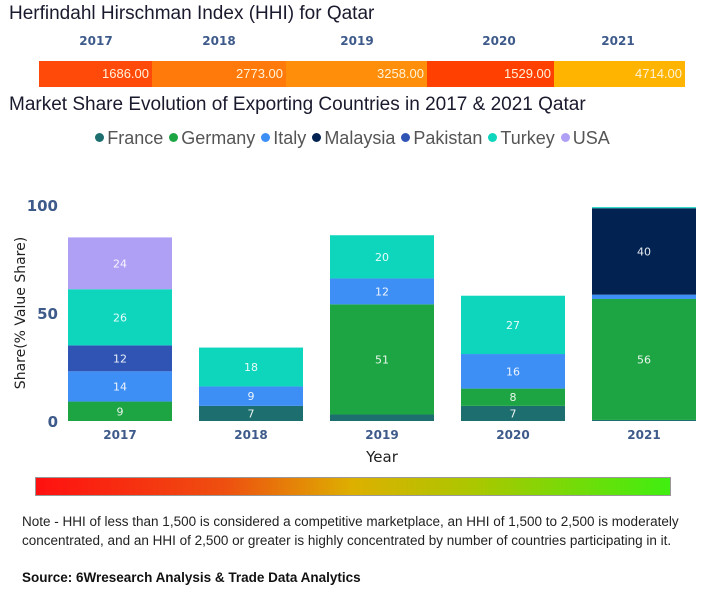 The height and width of the screenshot is (600, 705). I want to click on data-label: 20, so click(382, 257).